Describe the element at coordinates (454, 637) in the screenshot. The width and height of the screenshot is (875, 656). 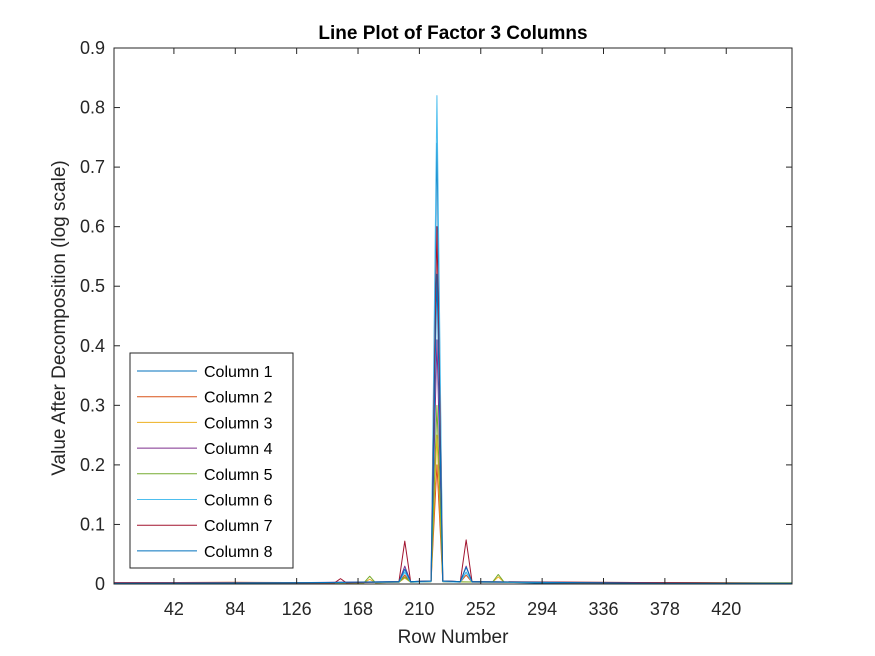
I see `x-axis-label: Row Number` at that location.